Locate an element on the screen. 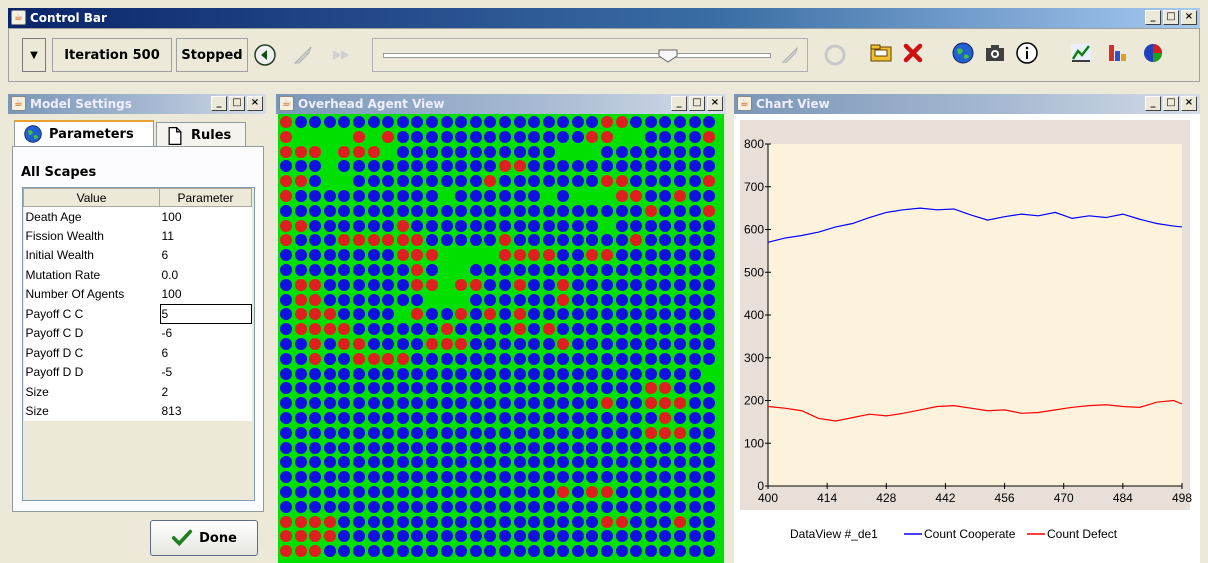 The height and width of the screenshot is (563, 1208). table-row: Number Of Agents 100 is located at coordinates (137, 294).